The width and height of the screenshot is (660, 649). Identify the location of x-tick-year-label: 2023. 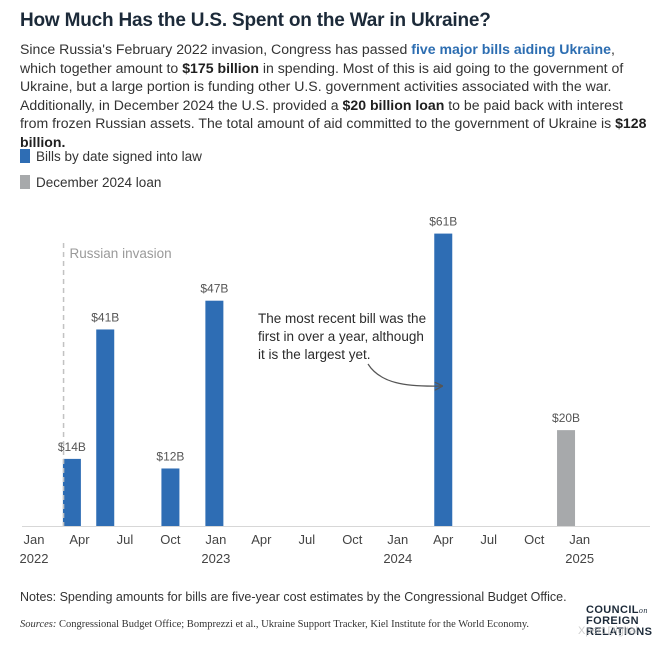
(215, 558).